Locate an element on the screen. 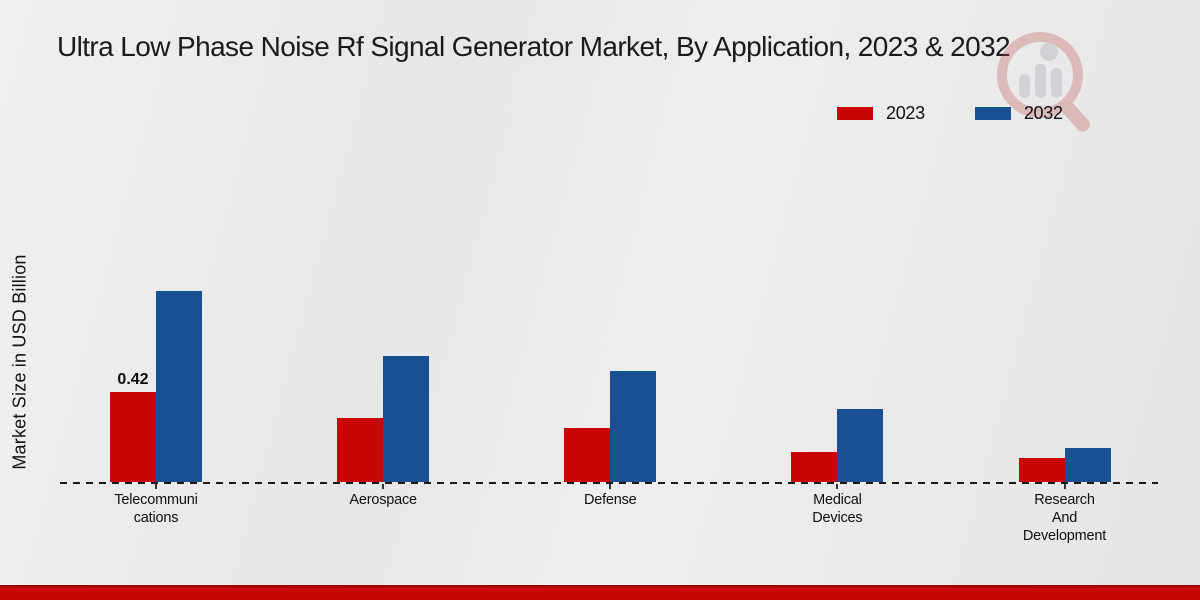 The width and height of the screenshot is (1200, 600). legend-item-2032: 2032 is located at coordinates (1018, 113).